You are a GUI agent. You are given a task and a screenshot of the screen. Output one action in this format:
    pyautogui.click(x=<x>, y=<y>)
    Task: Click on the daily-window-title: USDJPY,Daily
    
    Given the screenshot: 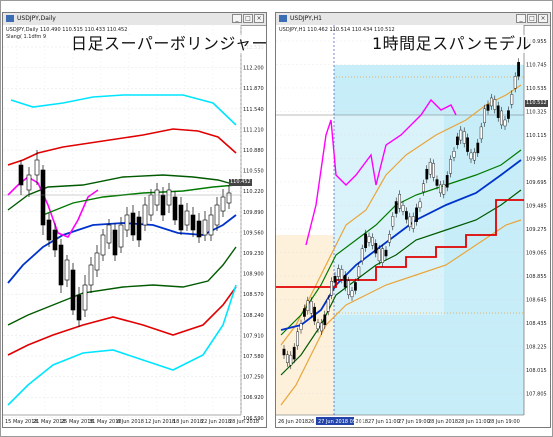 What is the action you would take?
    pyautogui.click(x=36, y=18)
    